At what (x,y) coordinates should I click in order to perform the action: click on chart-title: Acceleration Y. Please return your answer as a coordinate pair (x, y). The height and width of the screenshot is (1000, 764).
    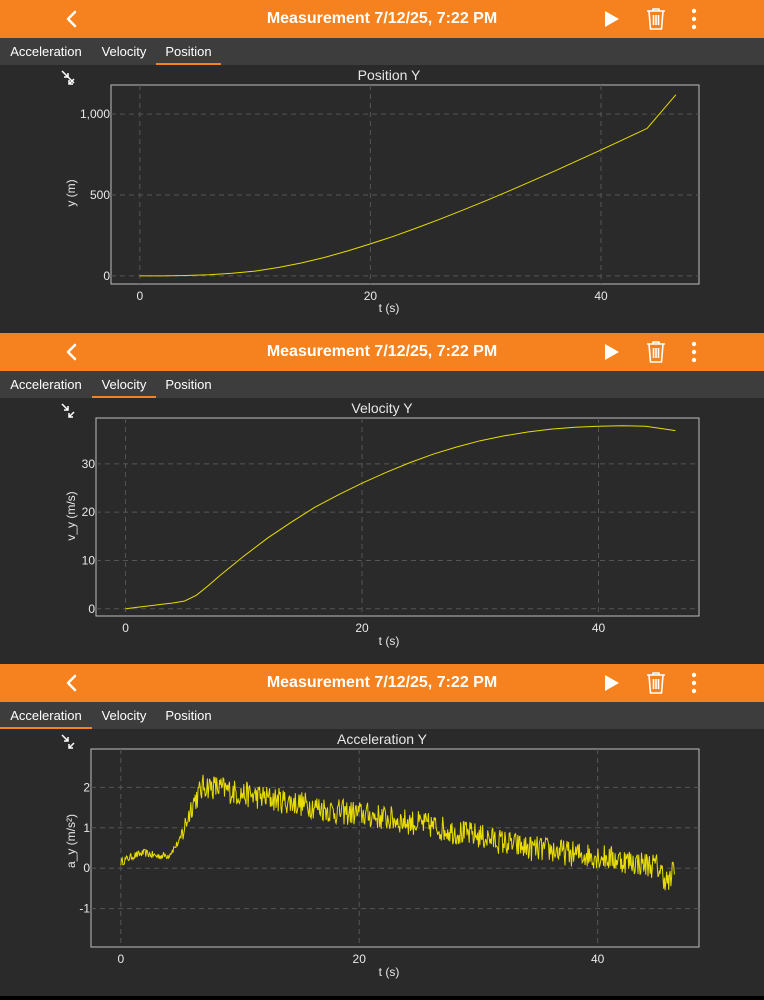
    Looking at the image, I should click on (382, 739).